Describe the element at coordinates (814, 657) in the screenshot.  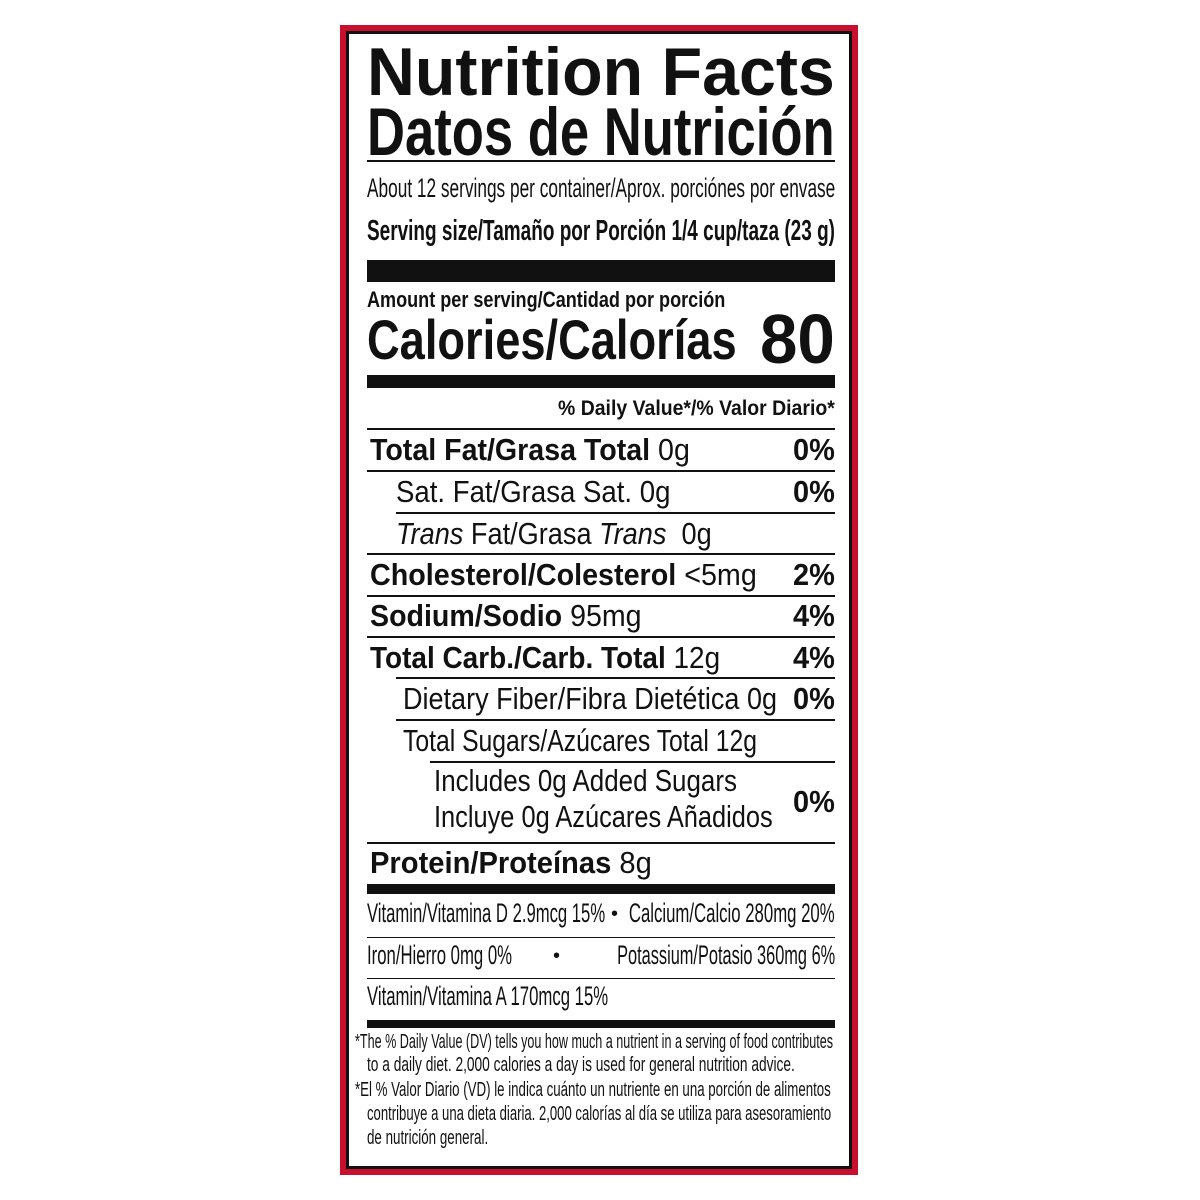
I see `dv-total-carb: 4%` at that location.